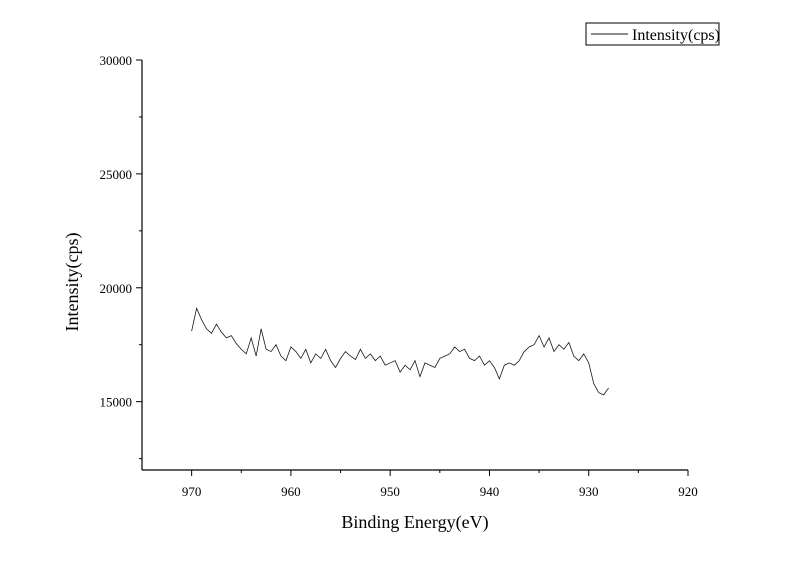 The width and height of the screenshot is (800, 565). Describe the element at coordinates (490, 491) in the screenshot. I see `x-tick-label: 940` at that location.